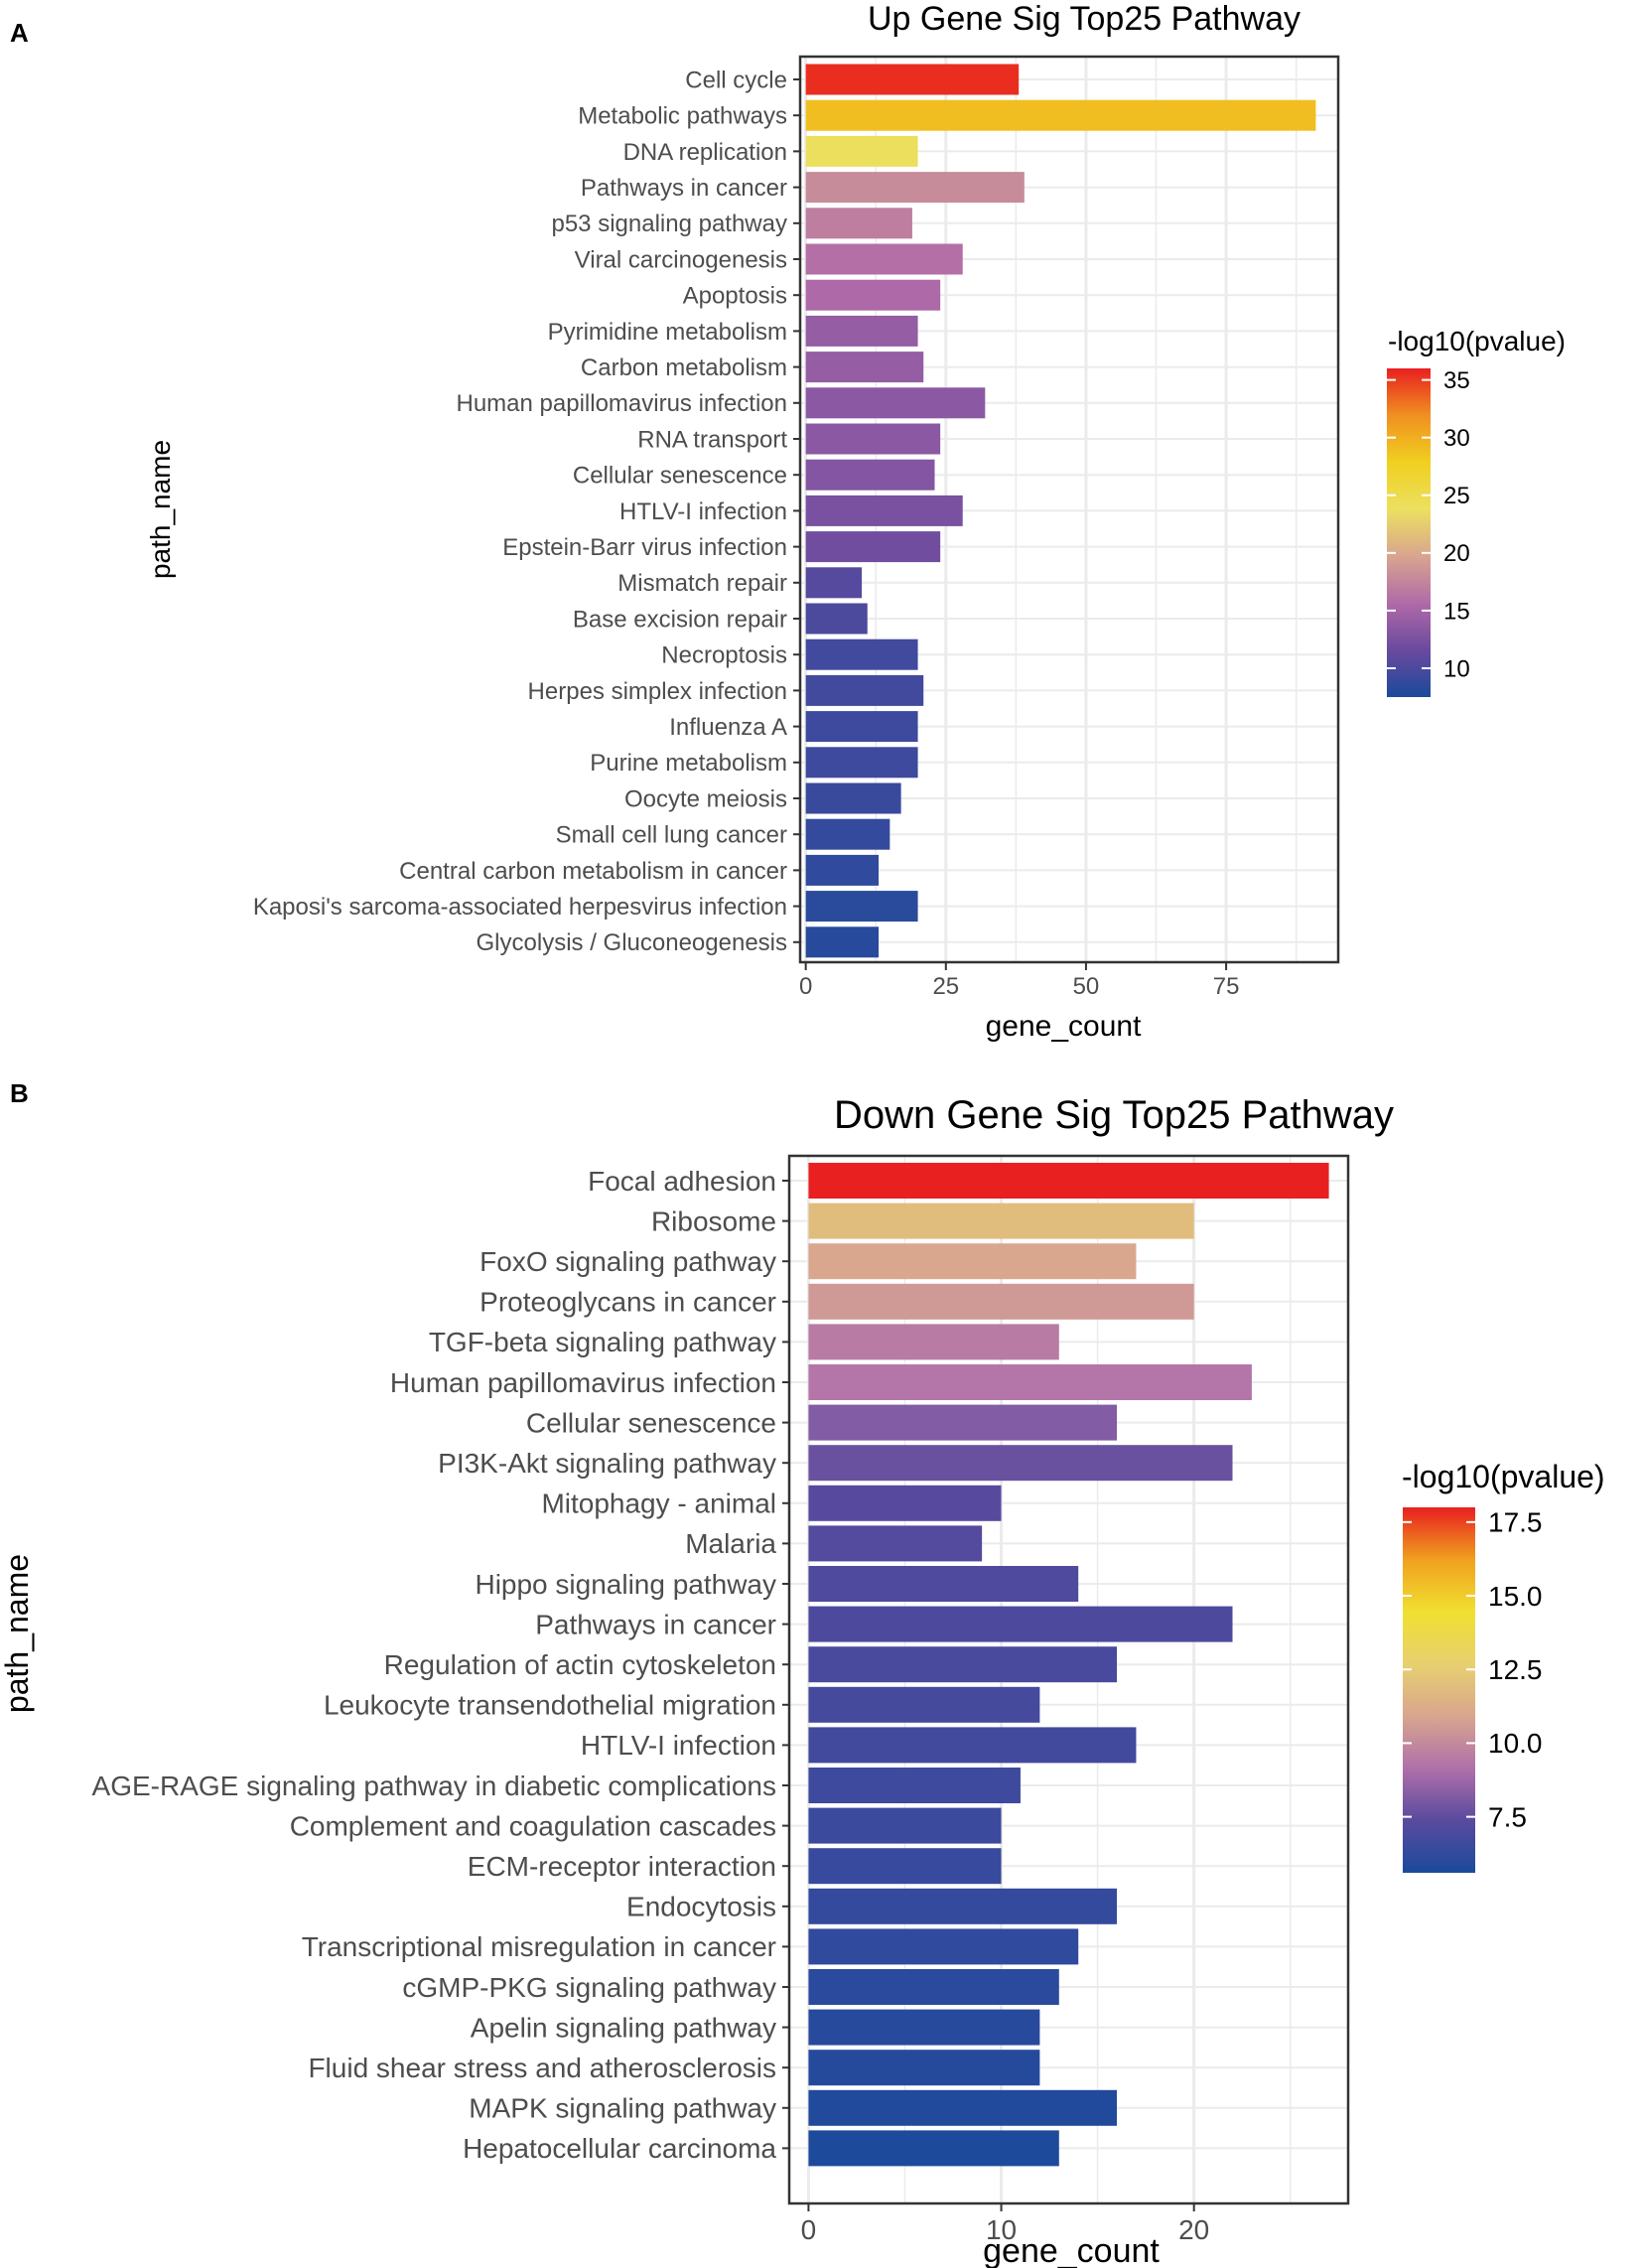 The height and width of the screenshot is (2268, 1643). I want to click on x-tick-label: 50, so click(1086, 986).